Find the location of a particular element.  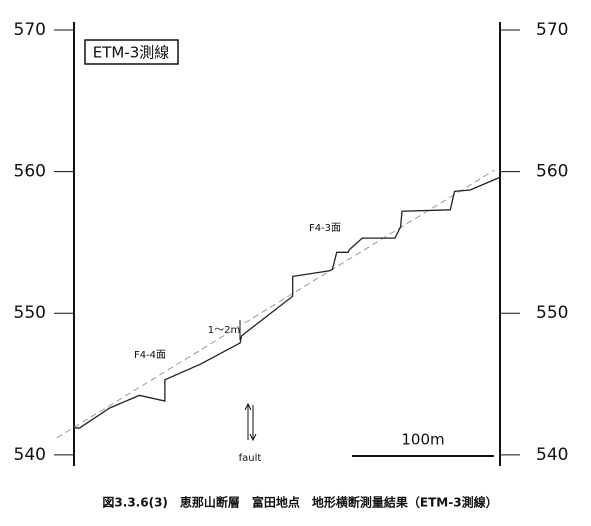

scale-bar-label: 100m is located at coordinates (422, 440).